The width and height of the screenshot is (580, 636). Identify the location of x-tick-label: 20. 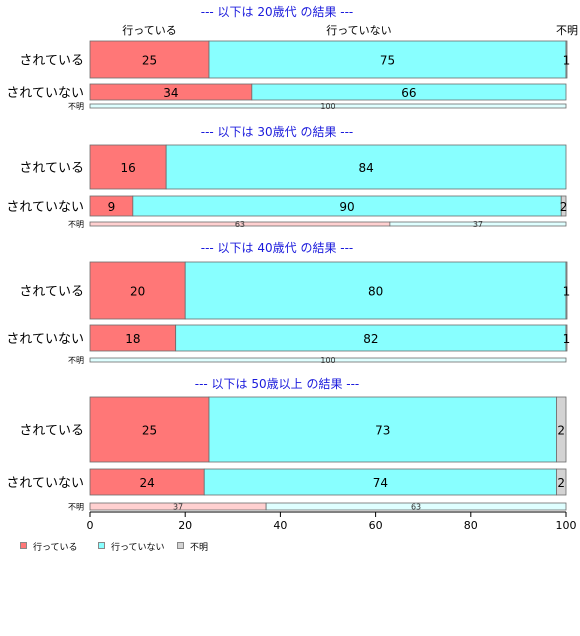
(185, 525).